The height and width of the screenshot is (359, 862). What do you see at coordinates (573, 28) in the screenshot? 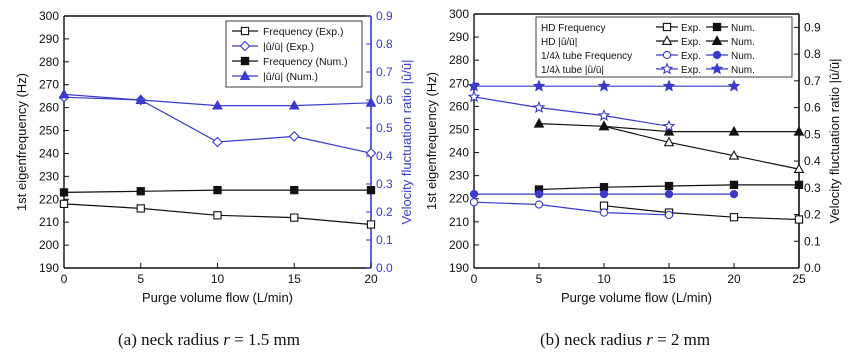
I see `legend-b-label: HD Frequency` at bounding box center [573, 28].